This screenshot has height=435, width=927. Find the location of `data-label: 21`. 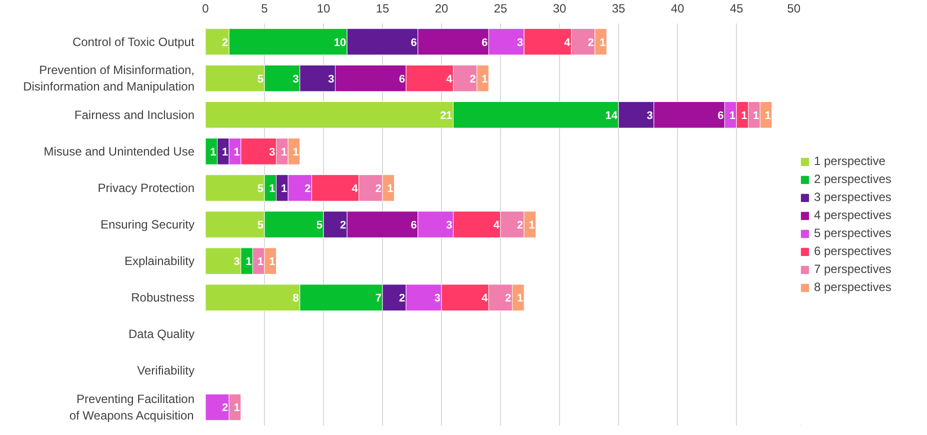

data-label: 21 is located at coordinates (446, 116).